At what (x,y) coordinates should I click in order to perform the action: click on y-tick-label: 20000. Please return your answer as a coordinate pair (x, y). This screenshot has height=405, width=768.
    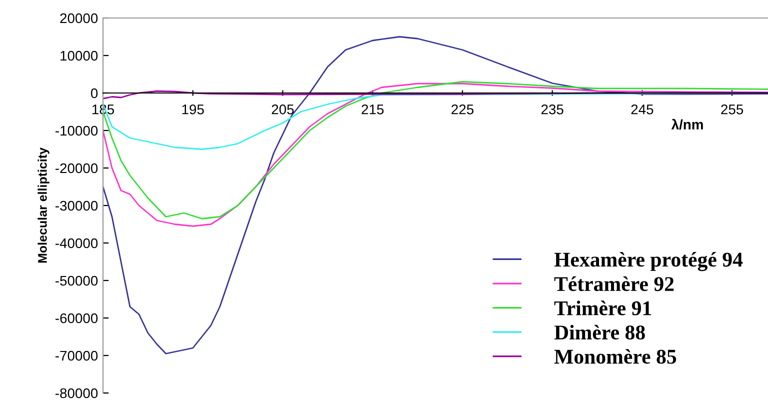
    Looking at the image, I should click on (79, 18).